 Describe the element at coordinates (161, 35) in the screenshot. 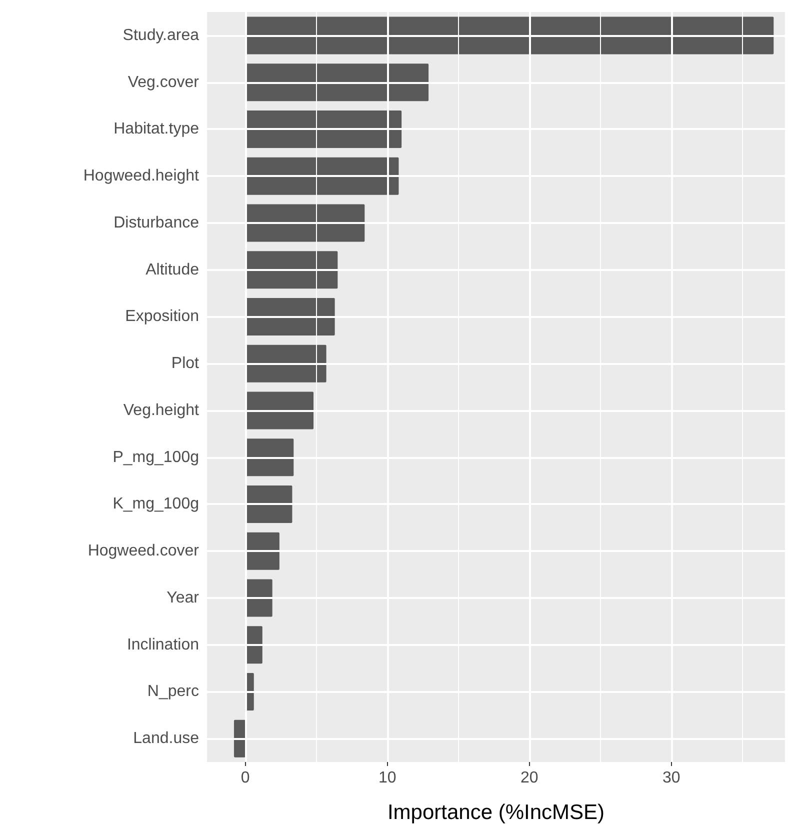

I see `y-tick-label: Study.area` at that location.